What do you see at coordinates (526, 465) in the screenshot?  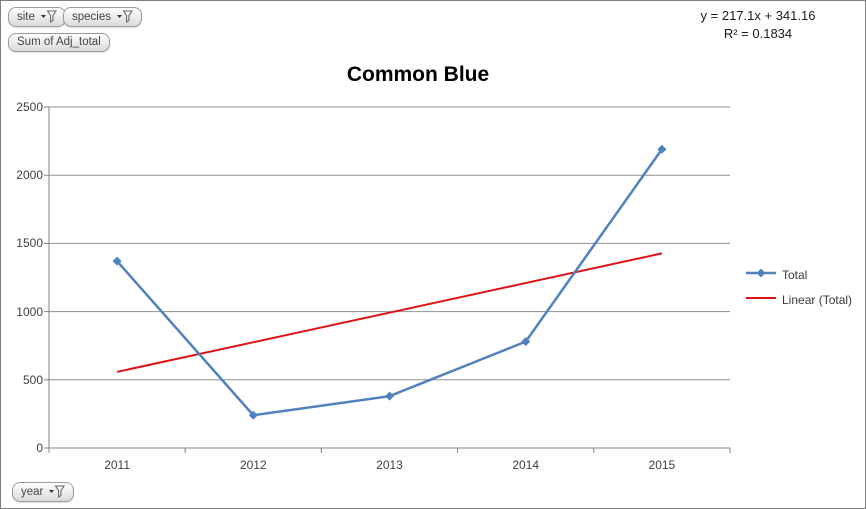 I see `x-axis-tick-label: 2014` at bounding box center [526, 465].